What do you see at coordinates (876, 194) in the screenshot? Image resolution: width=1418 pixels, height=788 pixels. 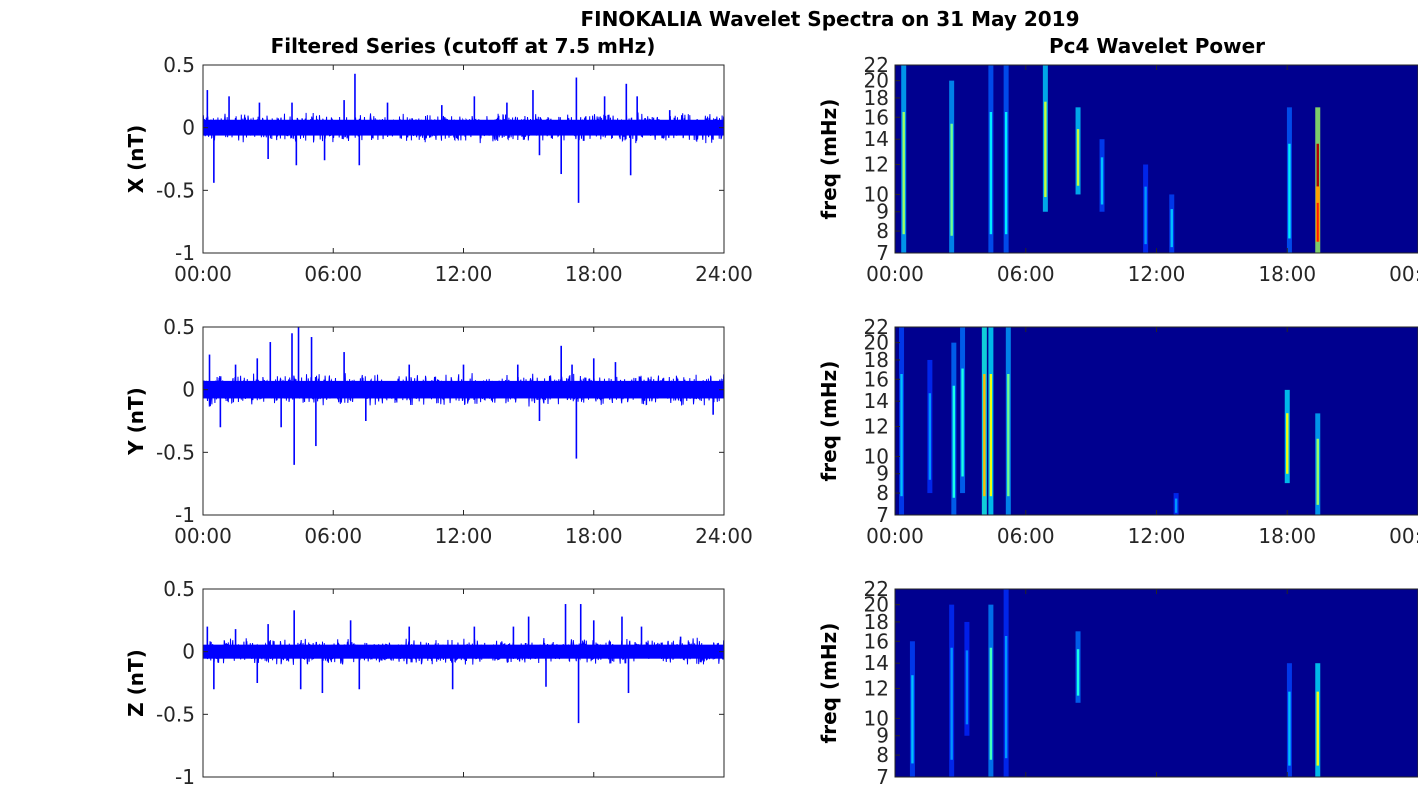 I see `X-wavelet-ytick-label-3: 10` at bounding box center [876, 194].